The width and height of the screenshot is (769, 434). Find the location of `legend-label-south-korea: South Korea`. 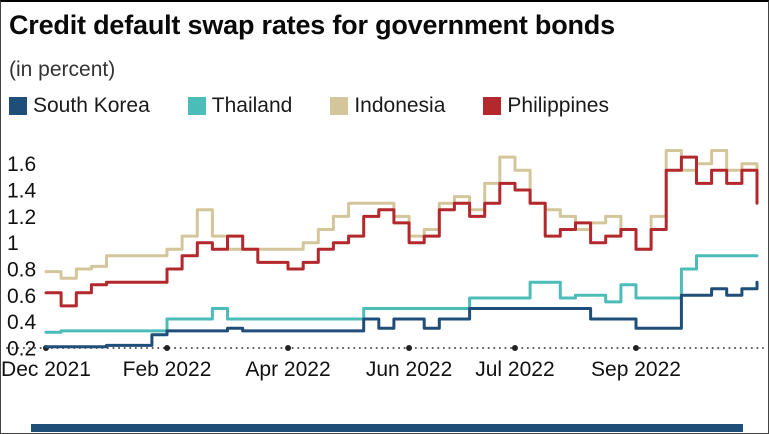

legend-label-south-korea: South Korea is located at coordinates (91, 105).